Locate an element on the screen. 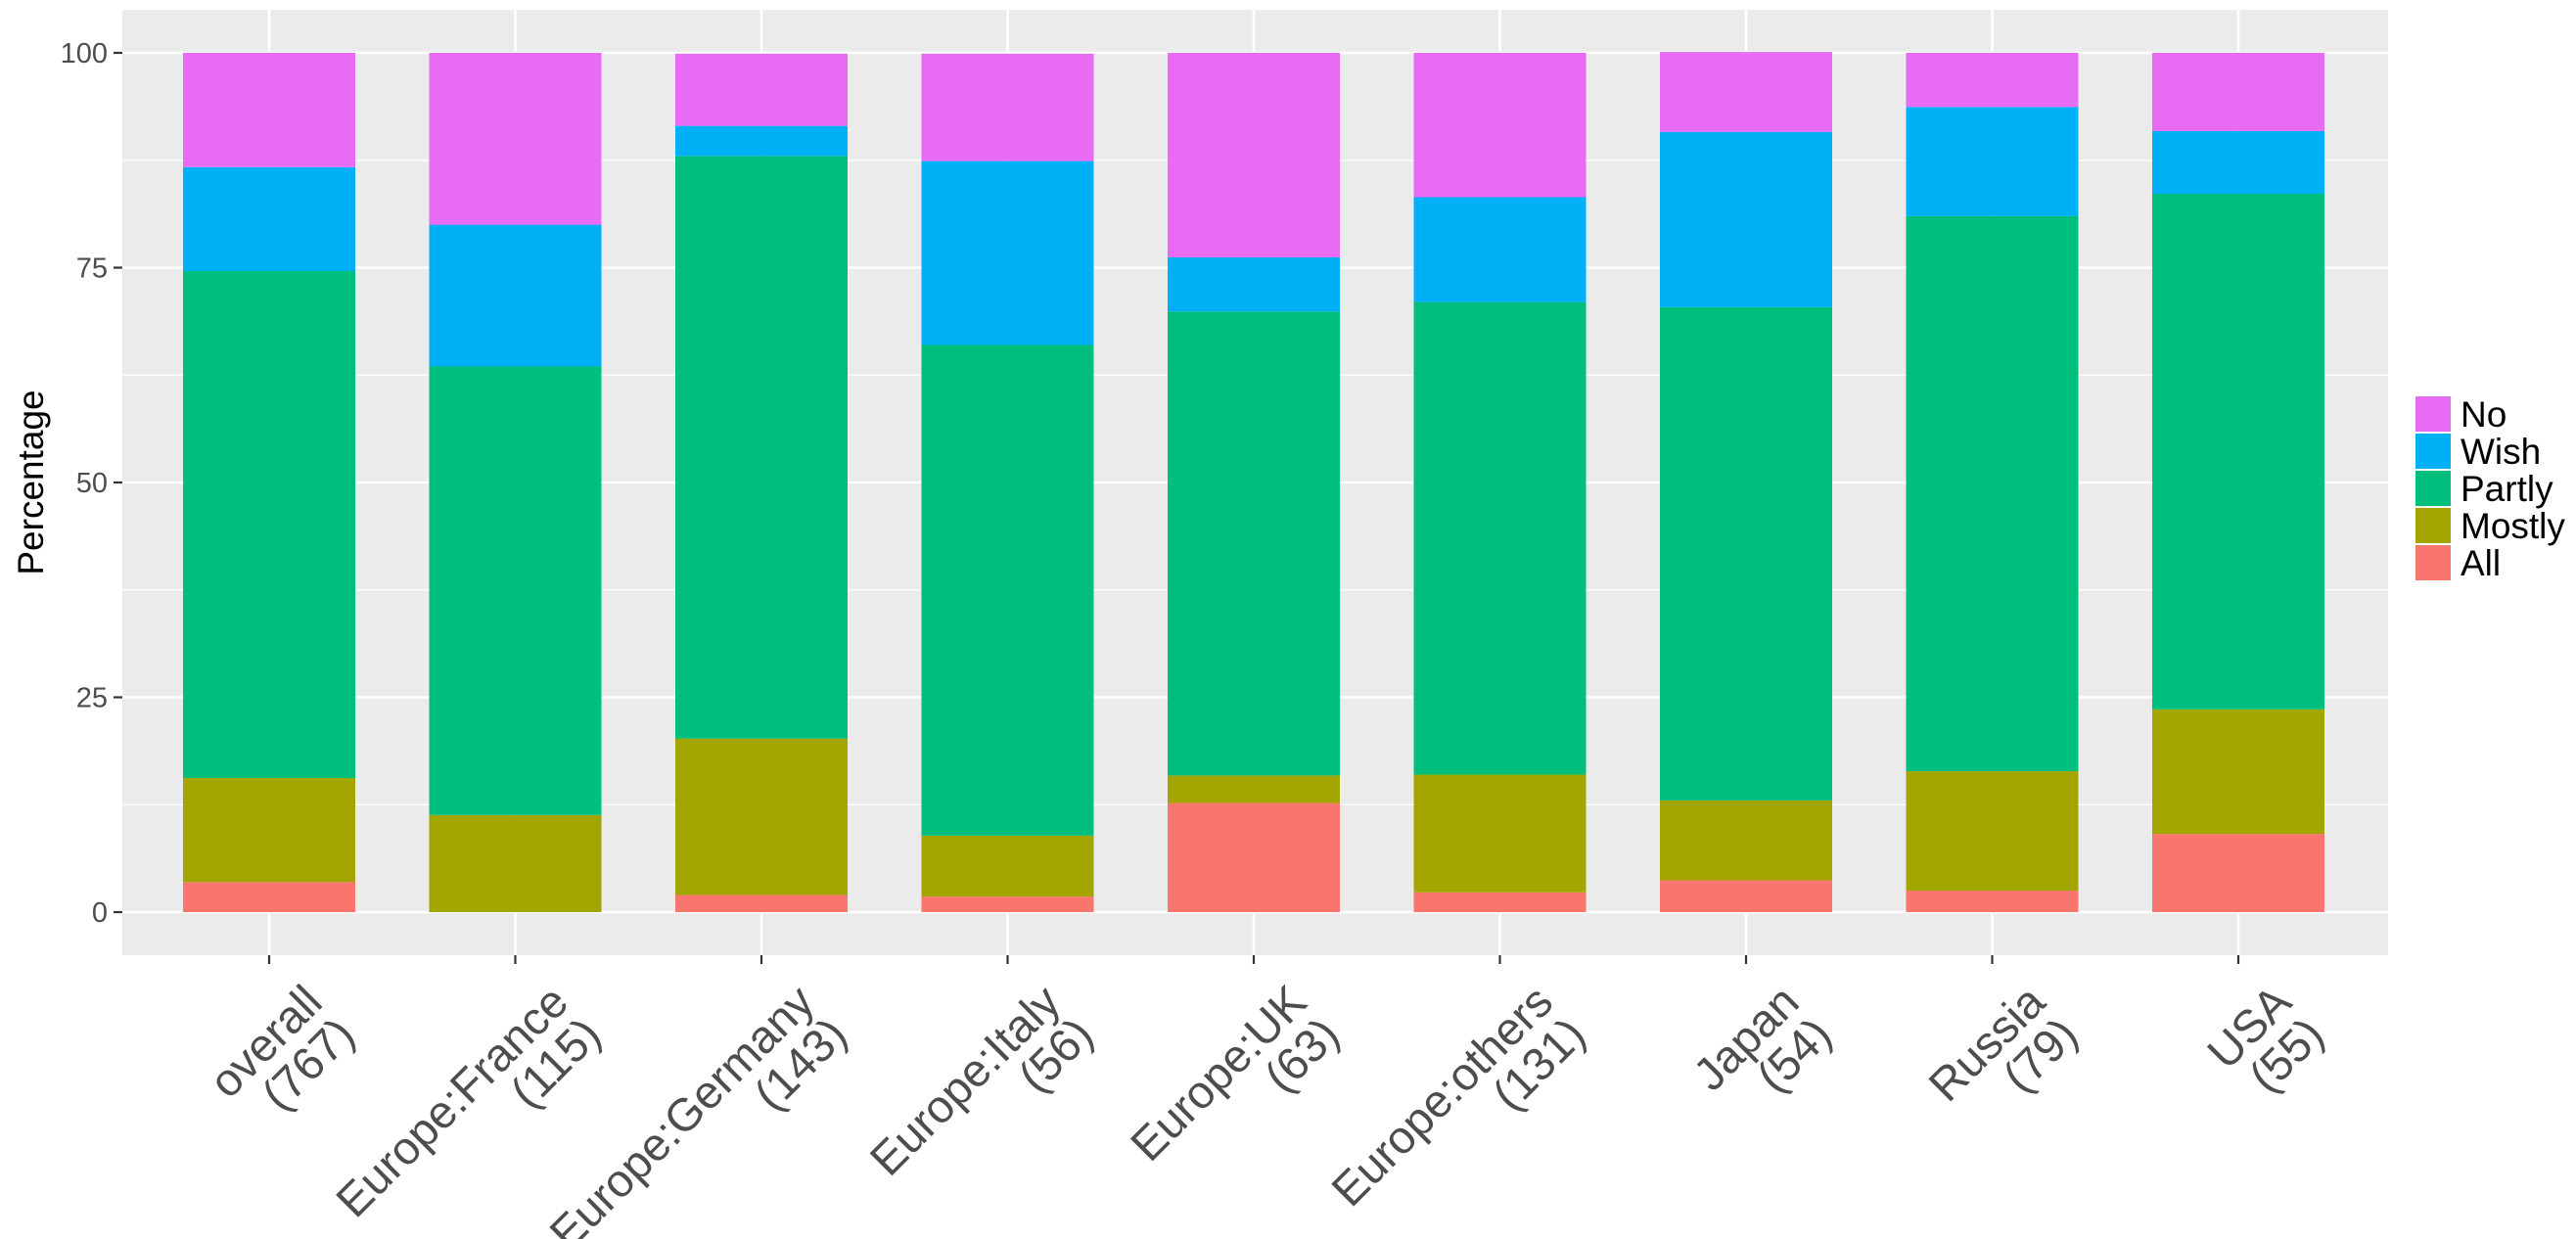 The width and height of the screenshot is (2576, 1239). bar-stack-europe-uk is located at coordinates (1254, 482).